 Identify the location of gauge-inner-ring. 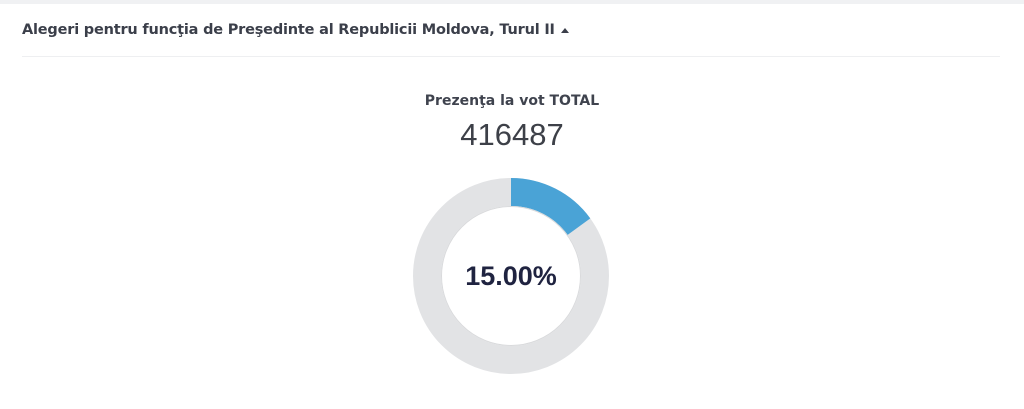
(511, 276).